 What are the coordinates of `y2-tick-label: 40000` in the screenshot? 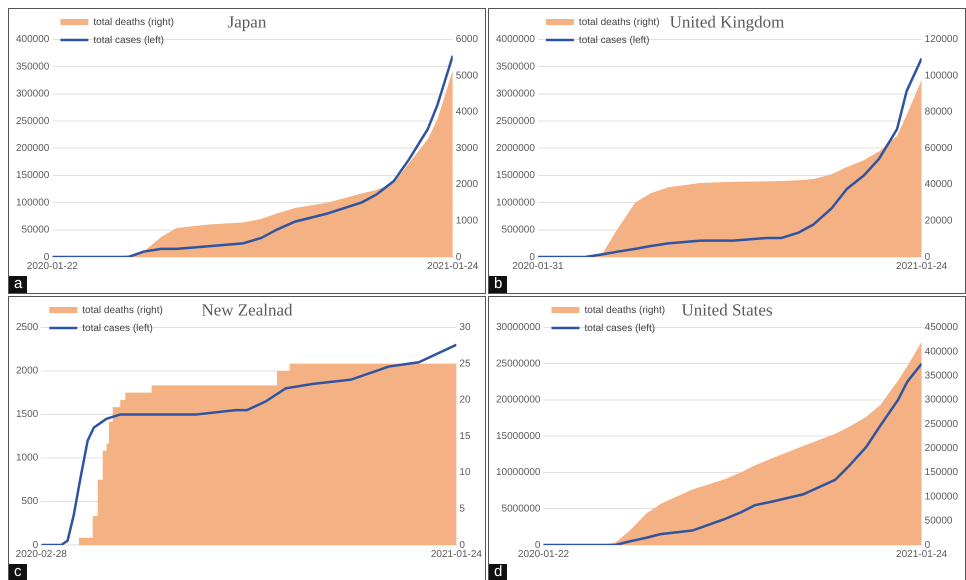 It's located at (938, 184).